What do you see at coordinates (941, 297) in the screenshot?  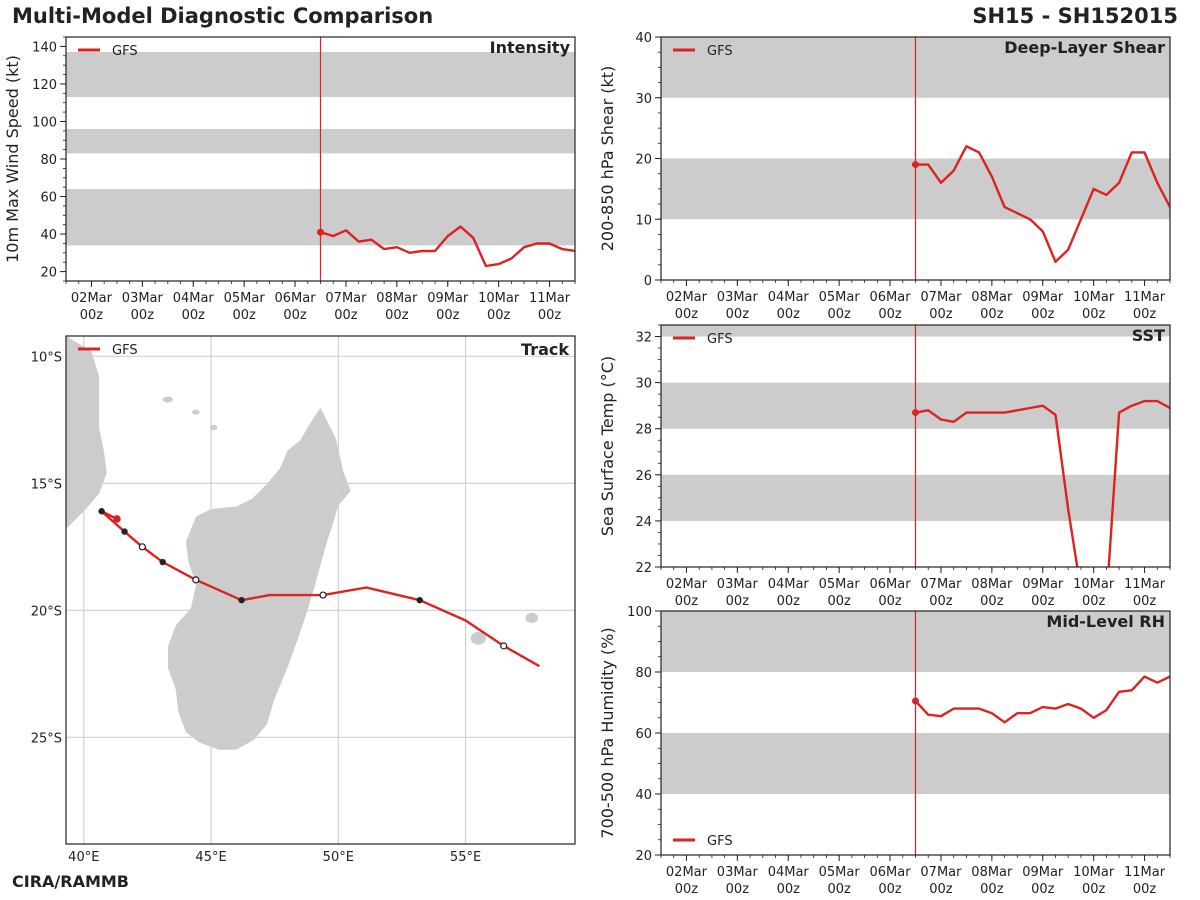 I see `shear-xtick-label: 07Mar` at bounding box center [941, 297].